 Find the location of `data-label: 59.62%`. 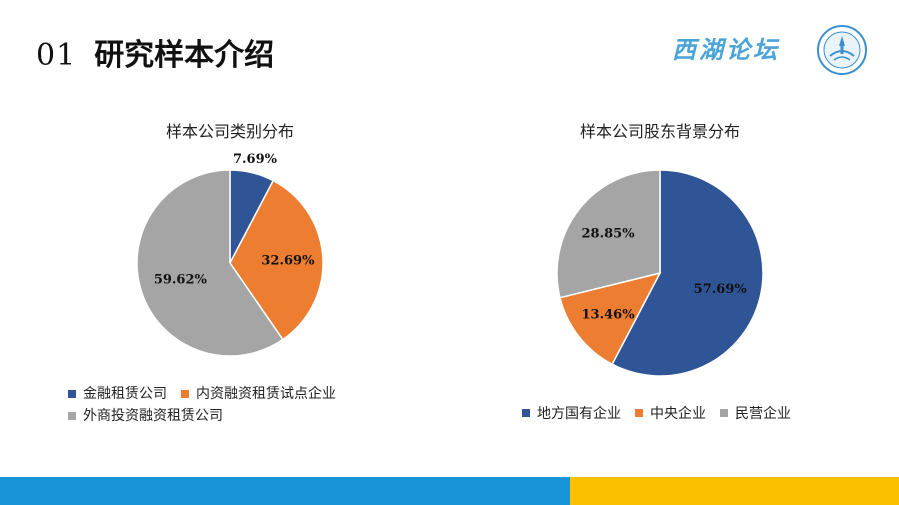

data-label: 59.62% is located at coordinates (181, 279).